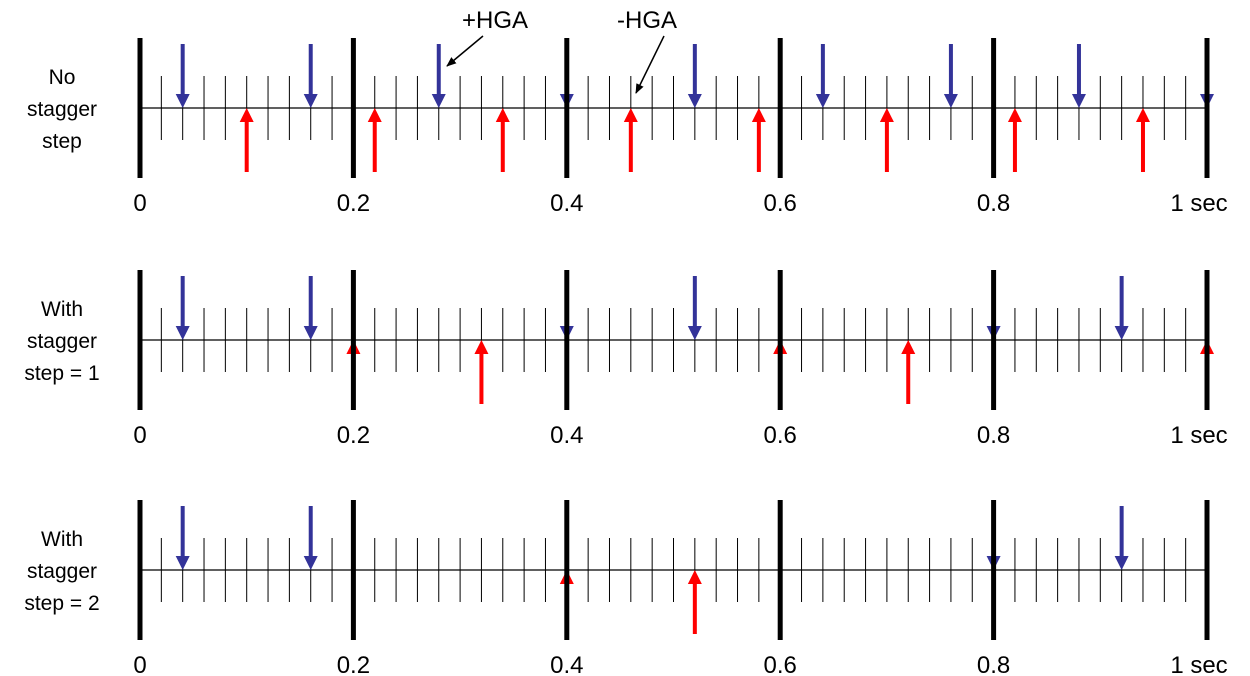 This screenshot has height=676, width=1250. I want to click on annotation-minus-hga: -HGA, so click(647, 50).